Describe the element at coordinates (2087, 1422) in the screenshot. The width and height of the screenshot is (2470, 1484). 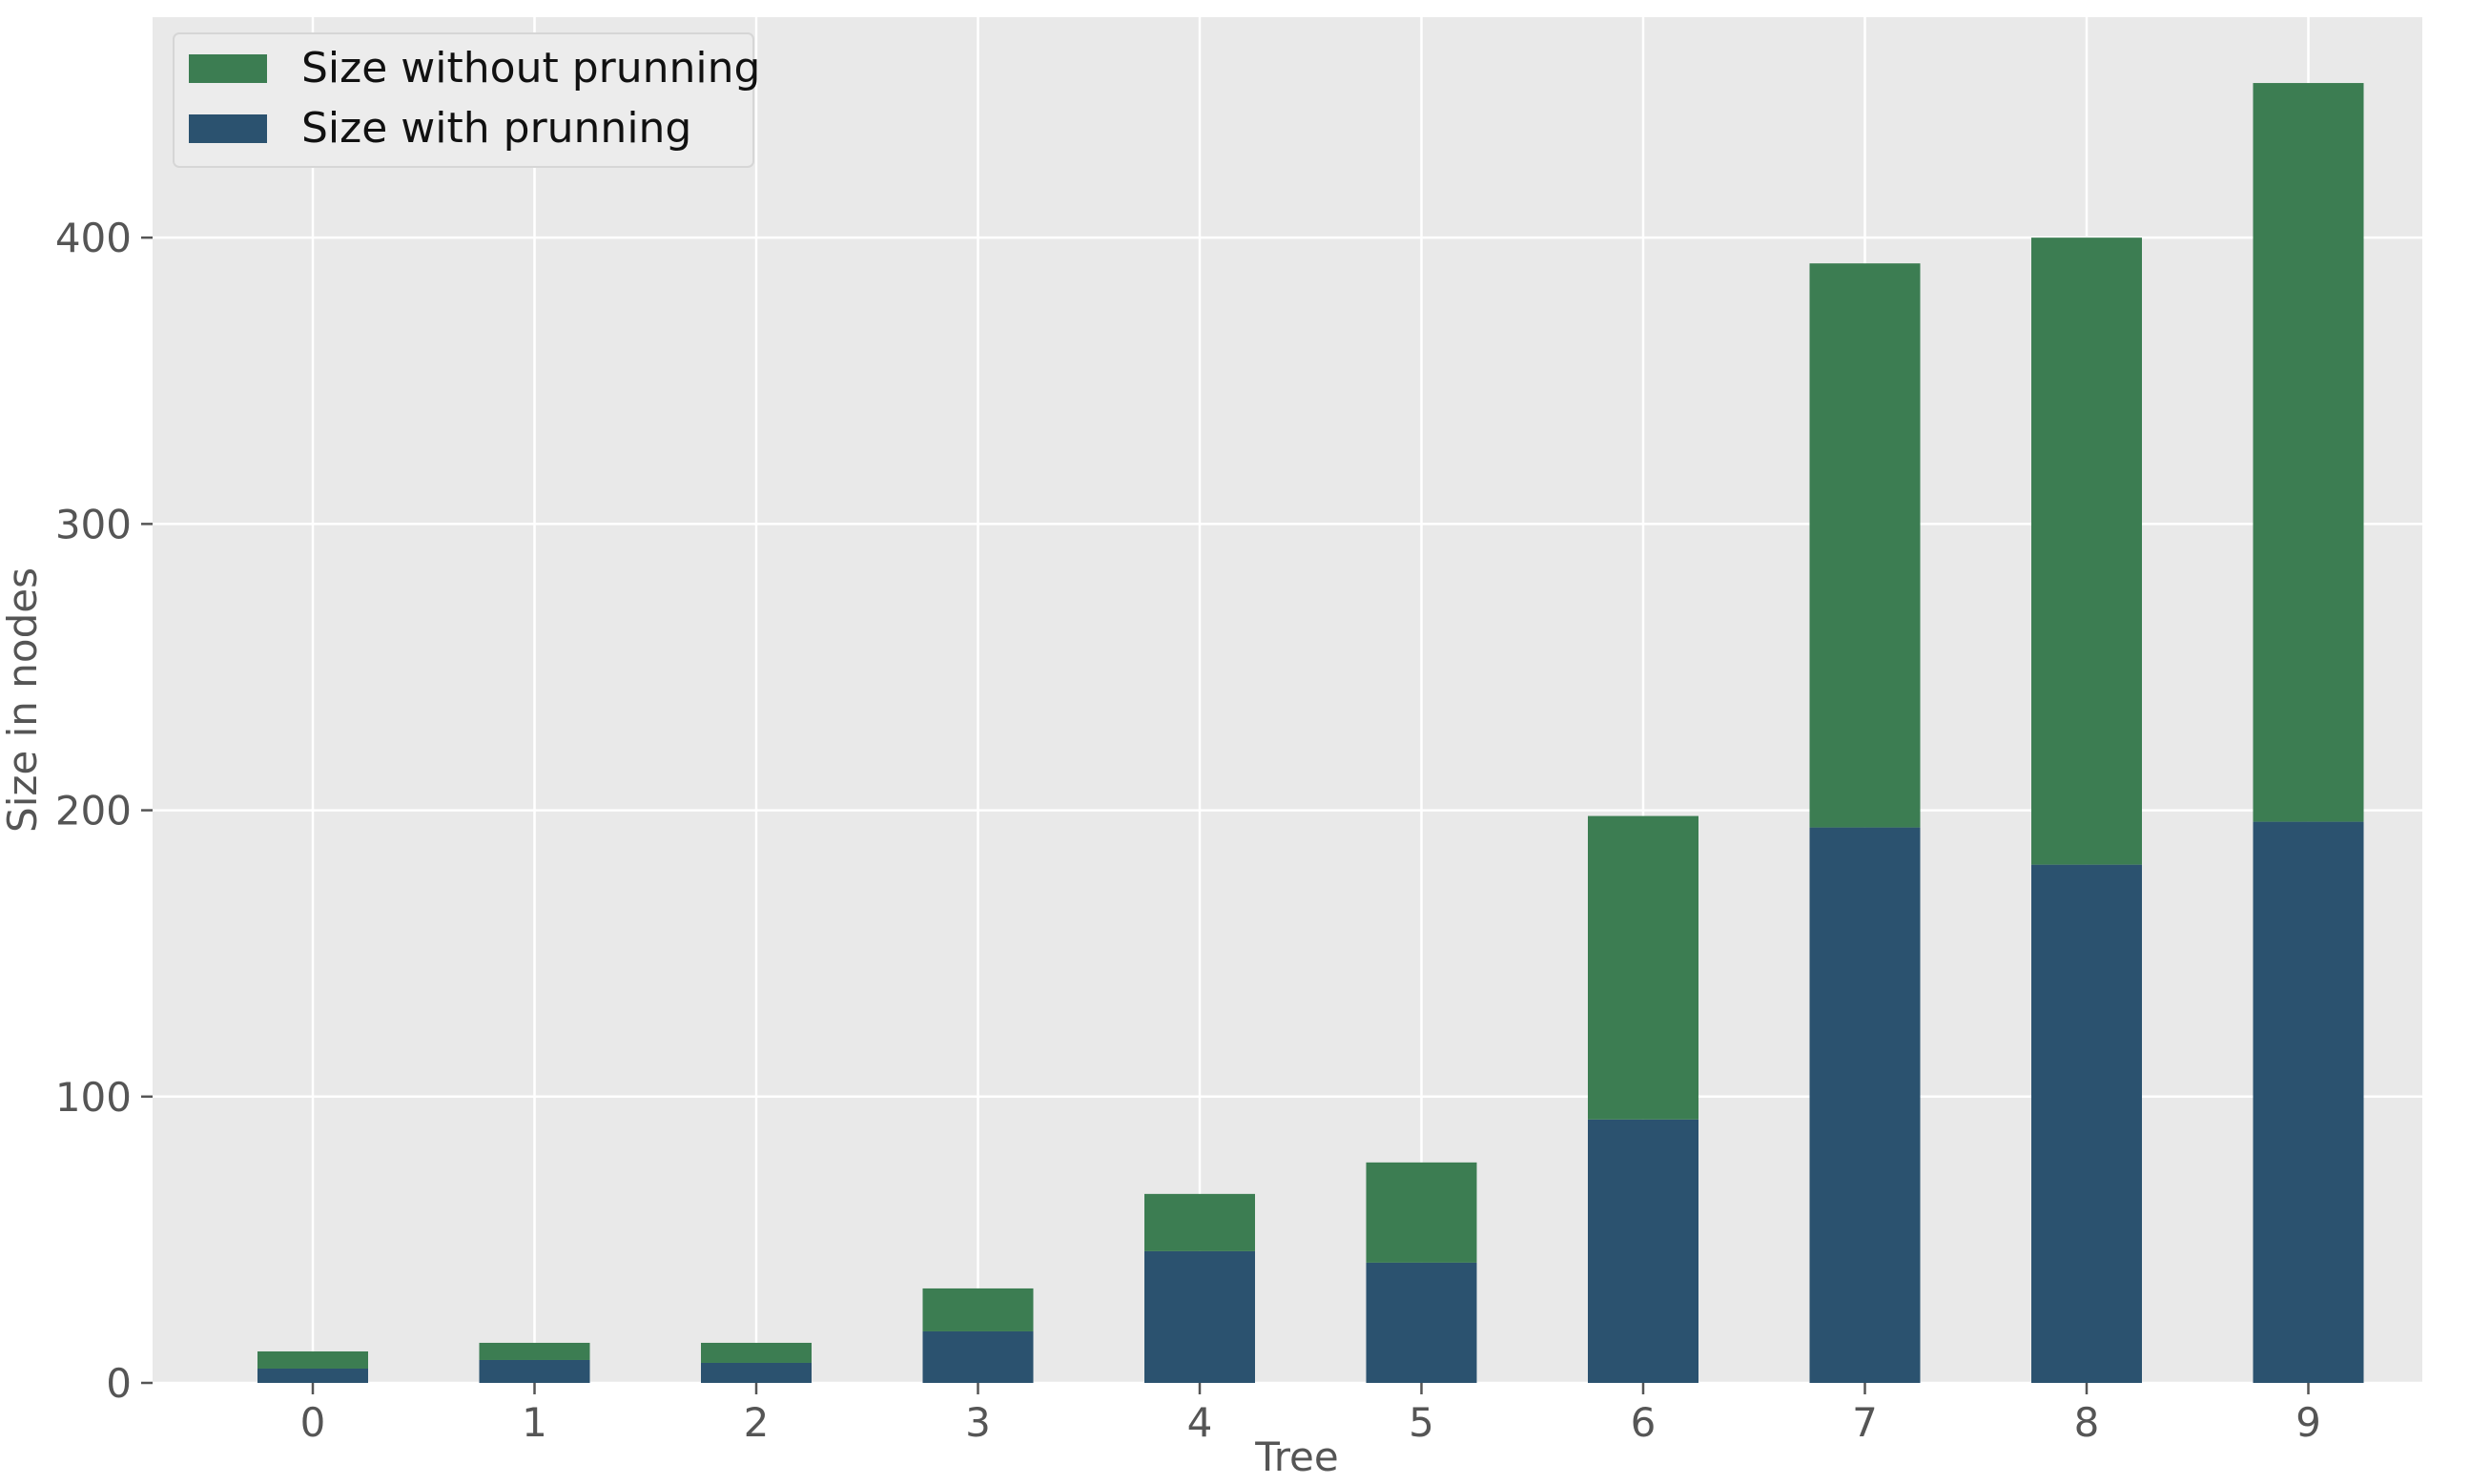
I see `x-tick-label: 8` at that location.